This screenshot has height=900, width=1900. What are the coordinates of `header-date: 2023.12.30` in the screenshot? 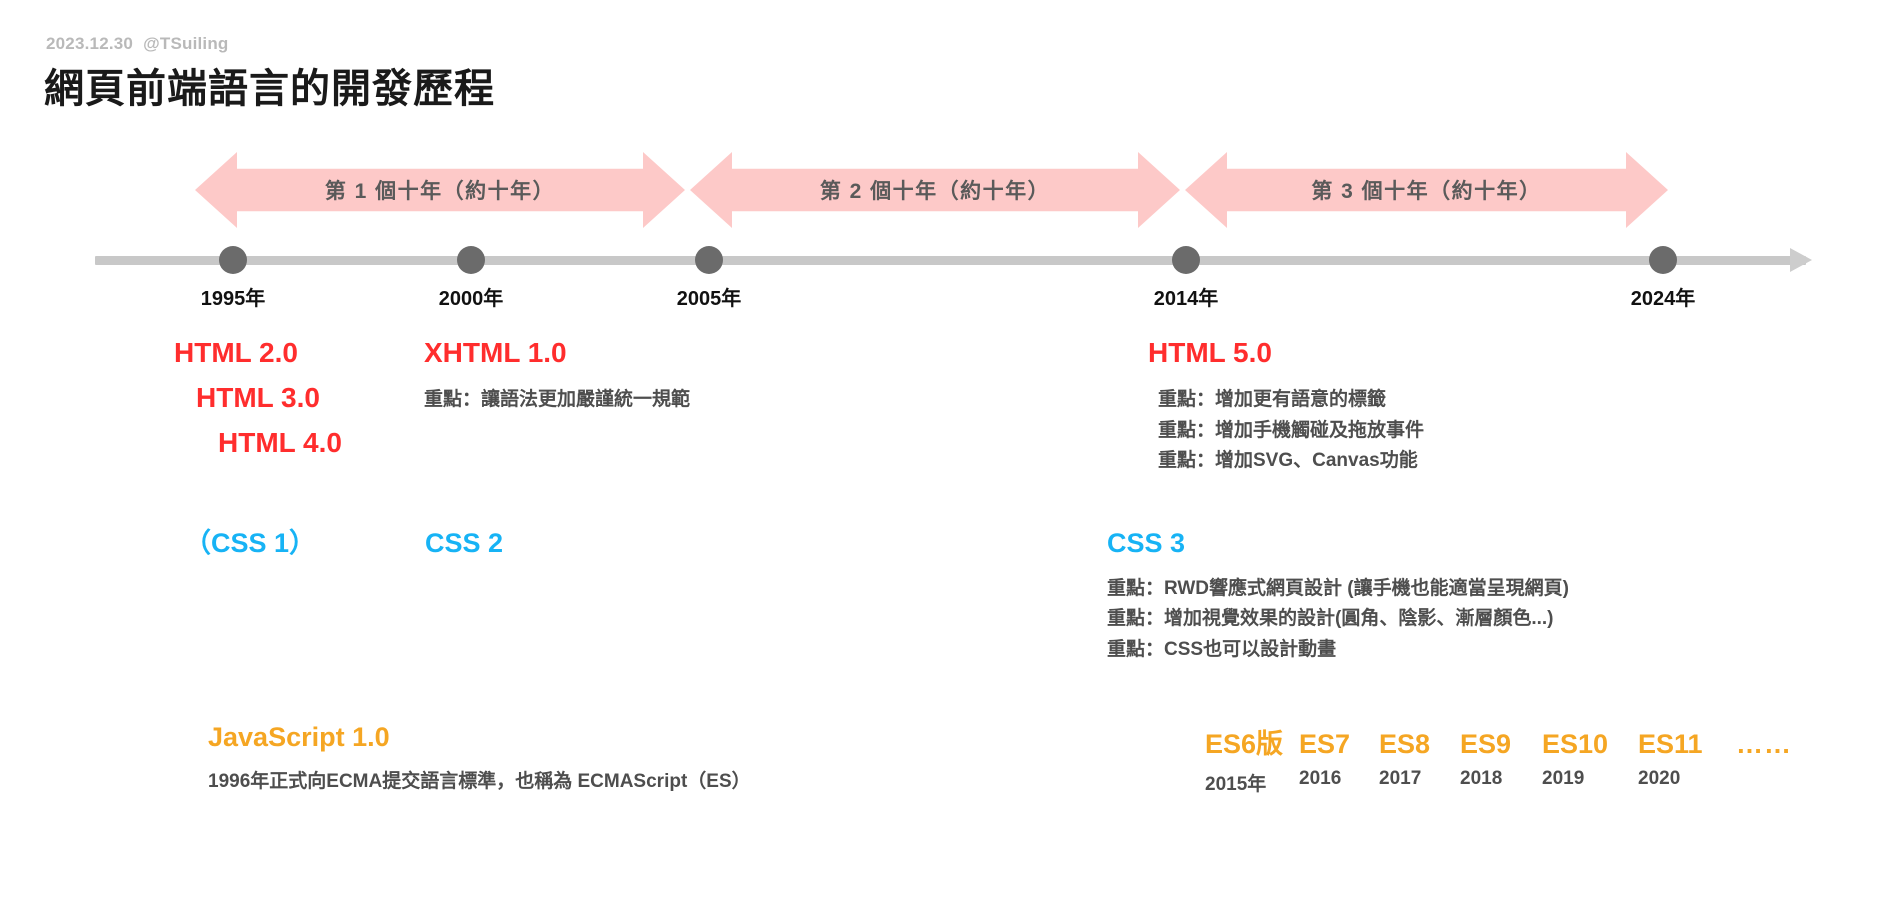 It's located at (90, 43).